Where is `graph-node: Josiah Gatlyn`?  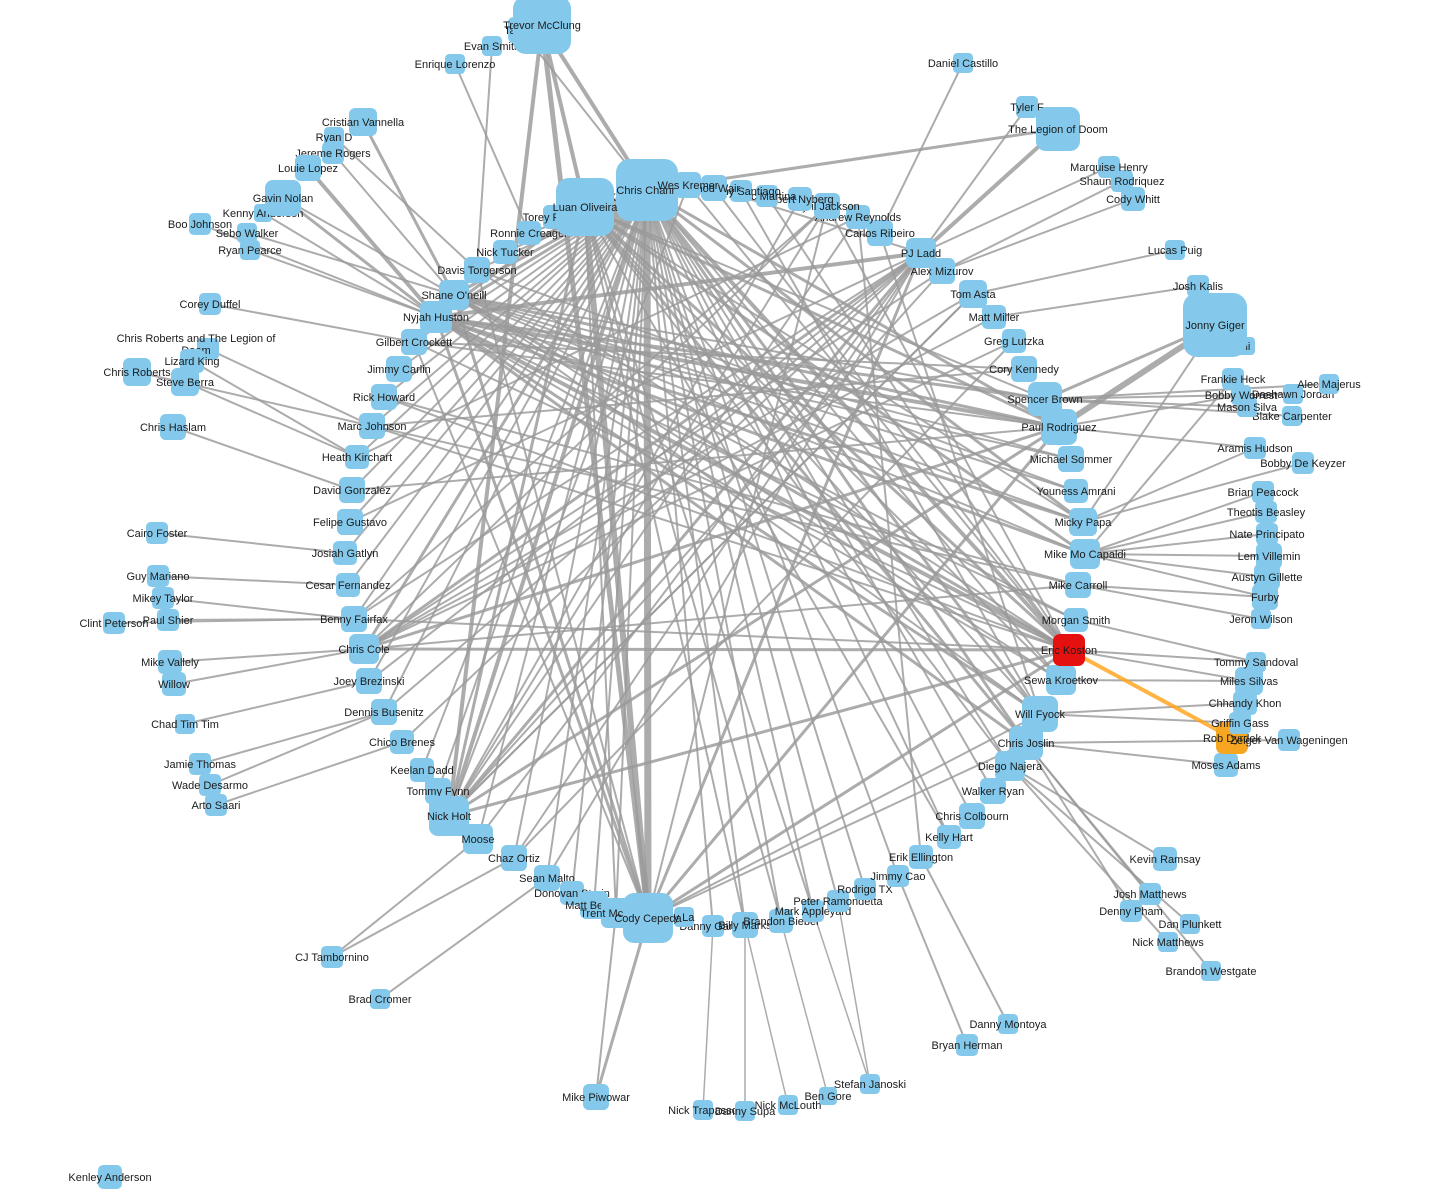
graph-node: Josiah Gatlyn is located at coordinates (345, 553).